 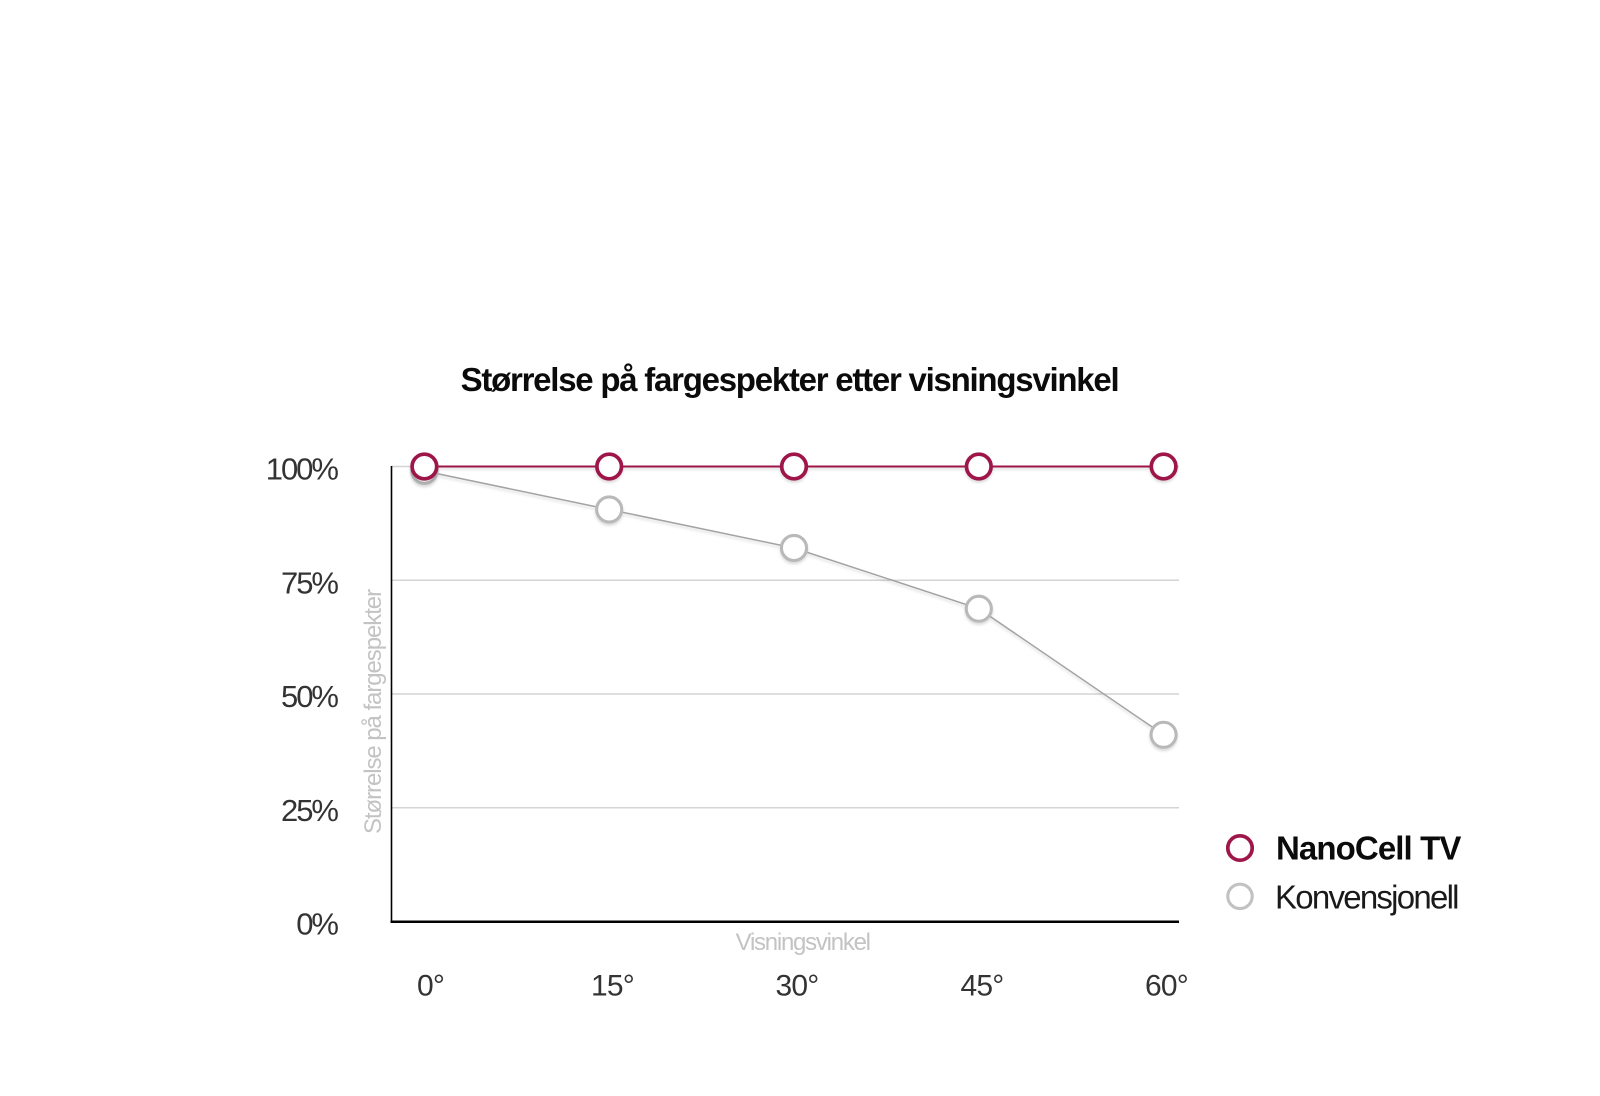 What do you see at coordinates (1366, 897) in the screenshot?
I see `svg-text: Konvensjonell` at bounding box center [1366, 897].